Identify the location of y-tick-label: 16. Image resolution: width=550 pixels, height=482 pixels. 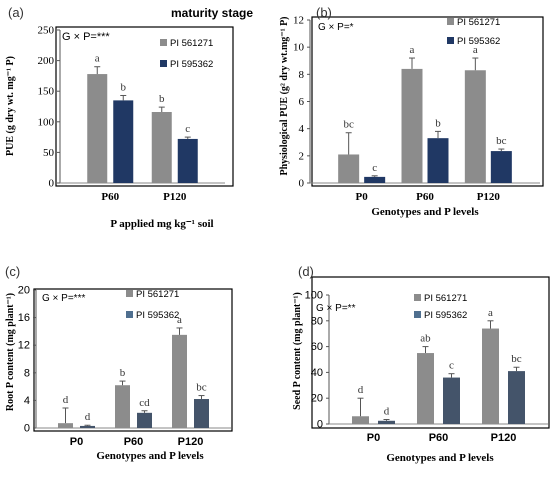
(24, 318).